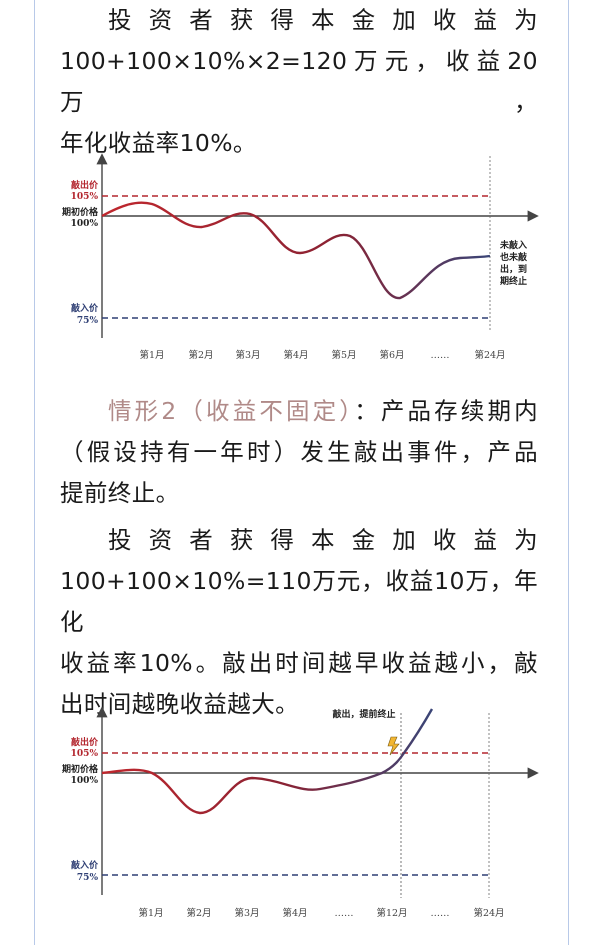 The width and height of the screenshot is (599, 945). I want to click on page-frame-left, so click(34, 472).